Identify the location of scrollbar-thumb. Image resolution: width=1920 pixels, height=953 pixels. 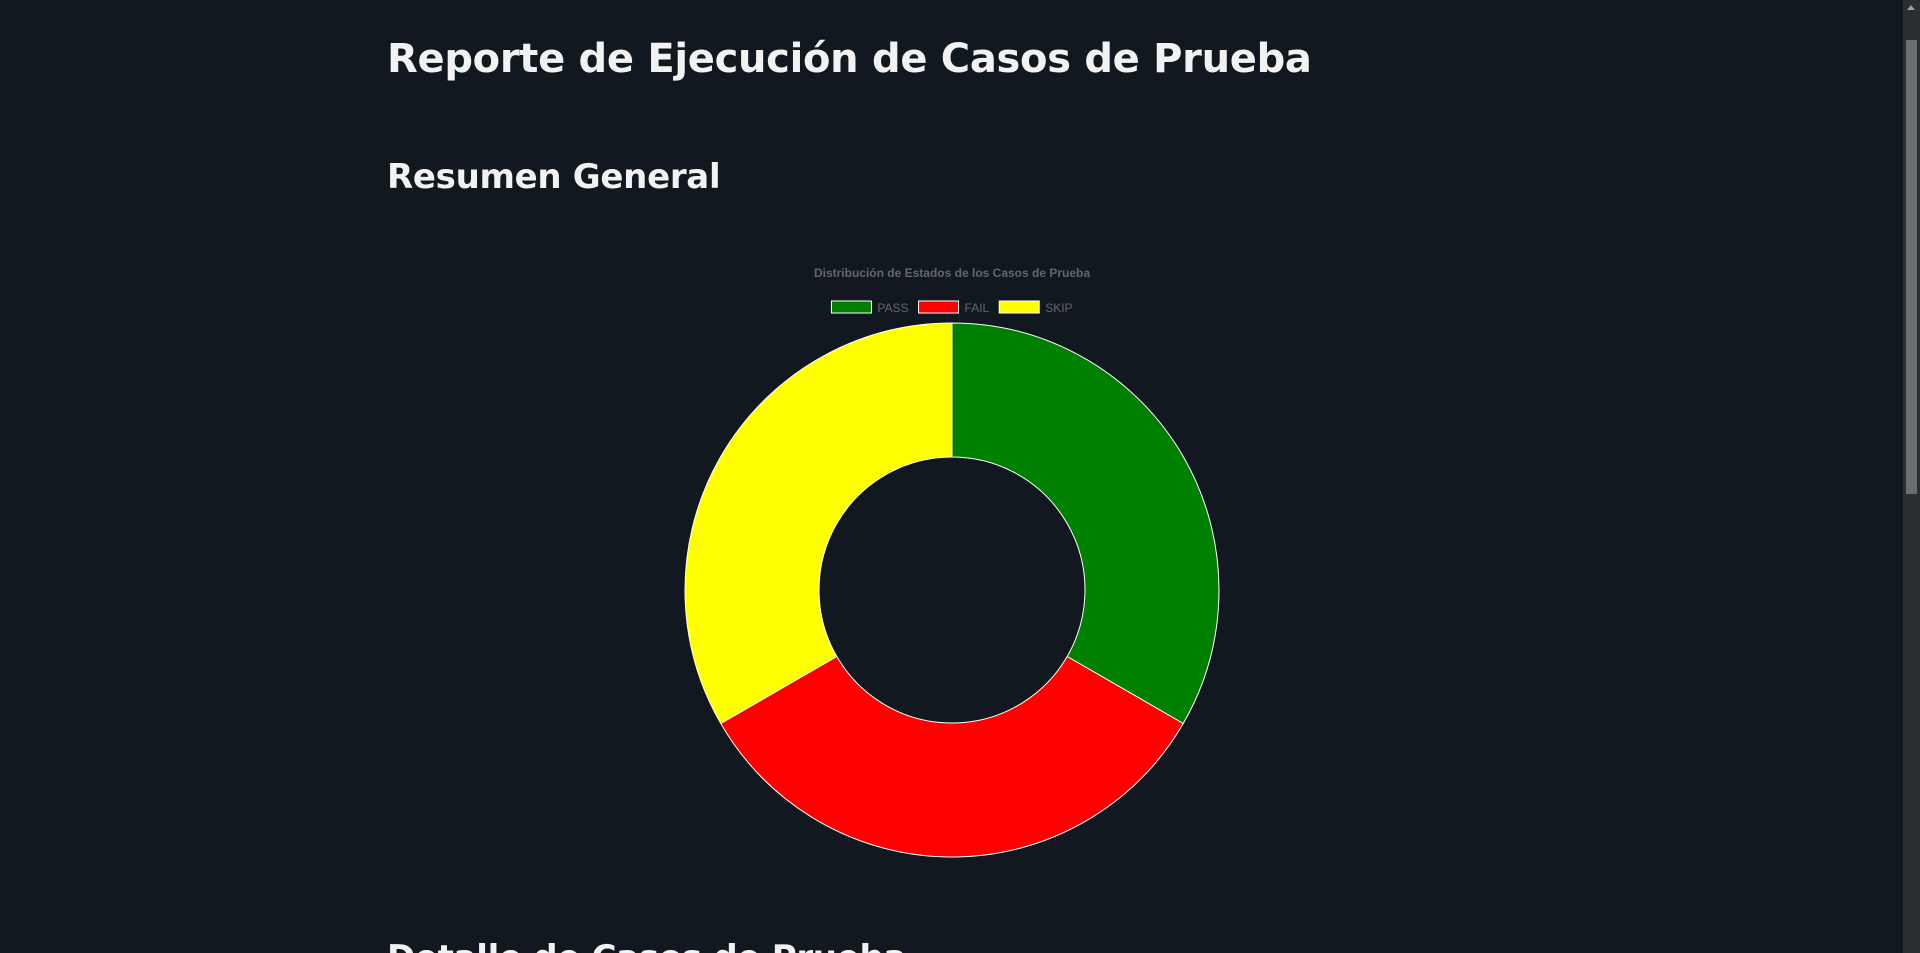
(1911, 267).